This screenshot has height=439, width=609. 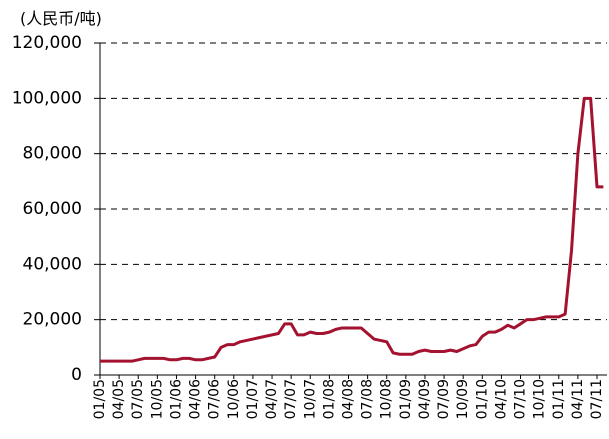 What do you see at coordinates (406, 399) in the screenshot?
I see `x-tick-label: 01/09` at bounding box center [406, 399].